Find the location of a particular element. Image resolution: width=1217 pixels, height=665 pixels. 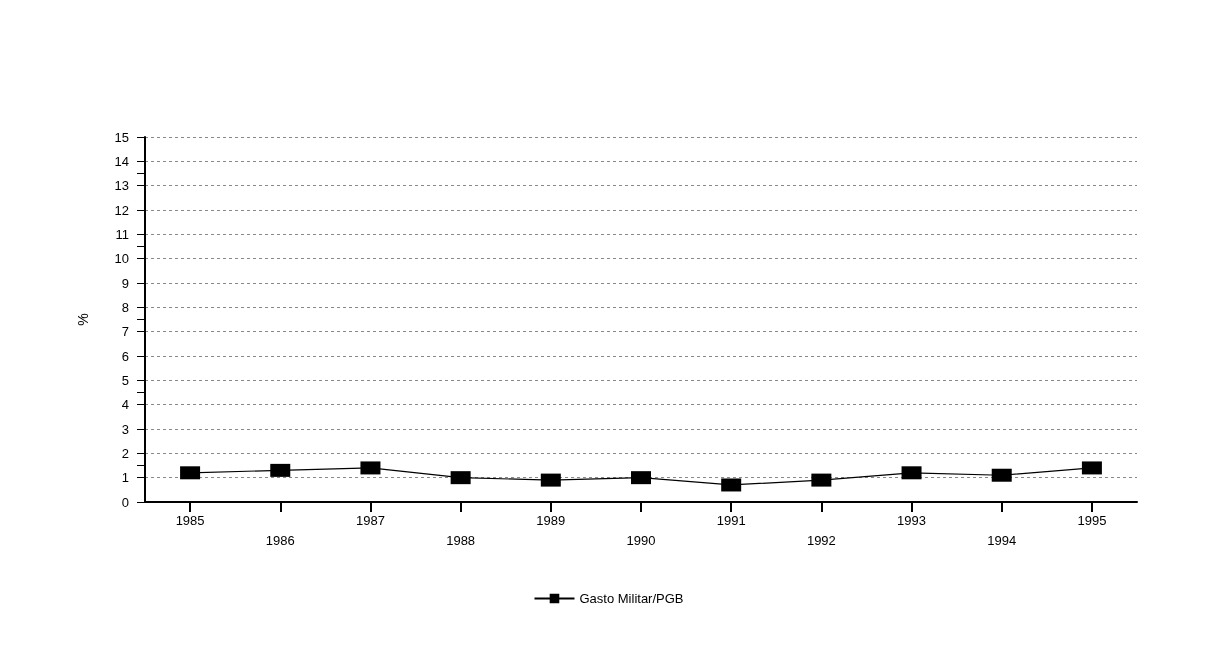

y-tick-label: 12 is located at coordinates (121, 210).